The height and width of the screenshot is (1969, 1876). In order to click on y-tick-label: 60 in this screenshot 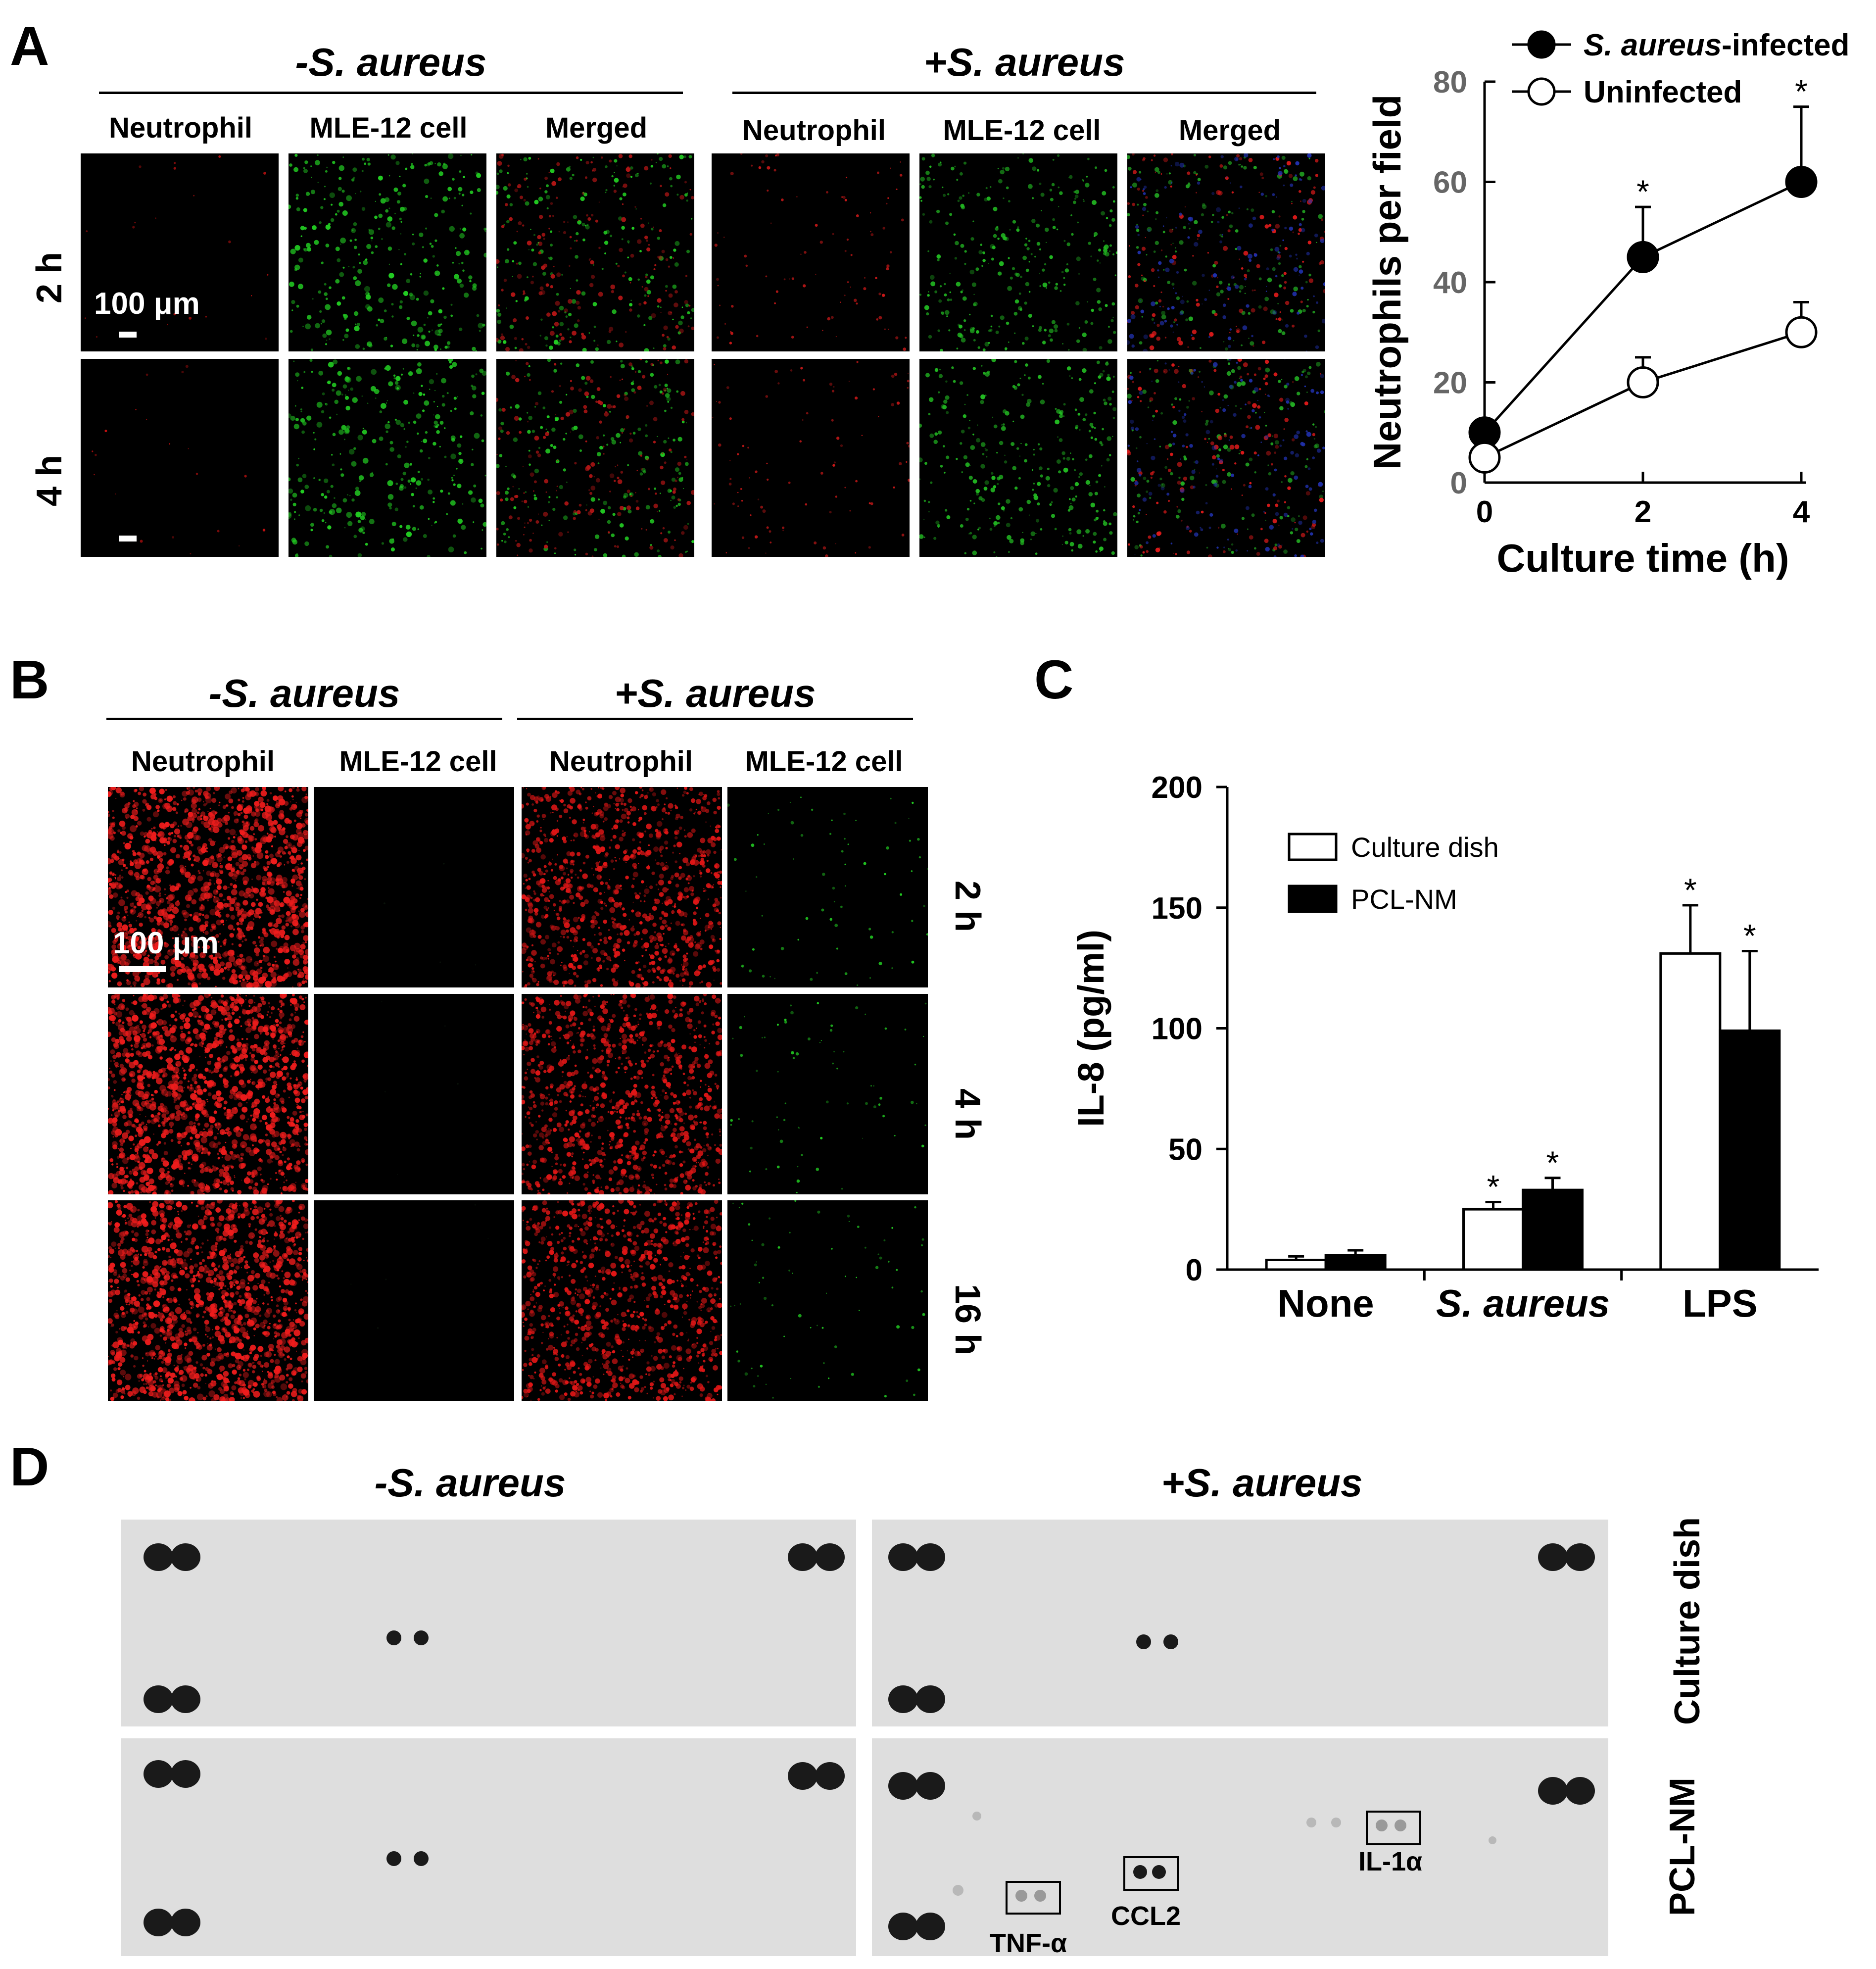, I will do `click(1450, 183)`.